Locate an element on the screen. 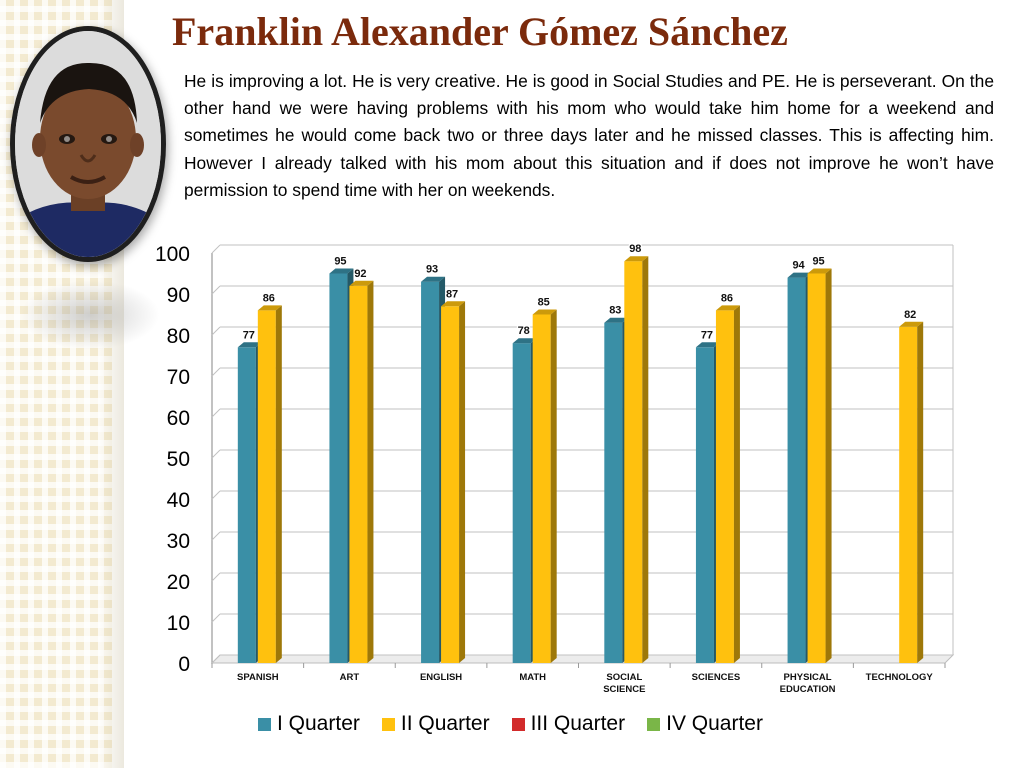 The image size is (1024, 768). bar-data-label: 85 is located at coordinates (544, 303).